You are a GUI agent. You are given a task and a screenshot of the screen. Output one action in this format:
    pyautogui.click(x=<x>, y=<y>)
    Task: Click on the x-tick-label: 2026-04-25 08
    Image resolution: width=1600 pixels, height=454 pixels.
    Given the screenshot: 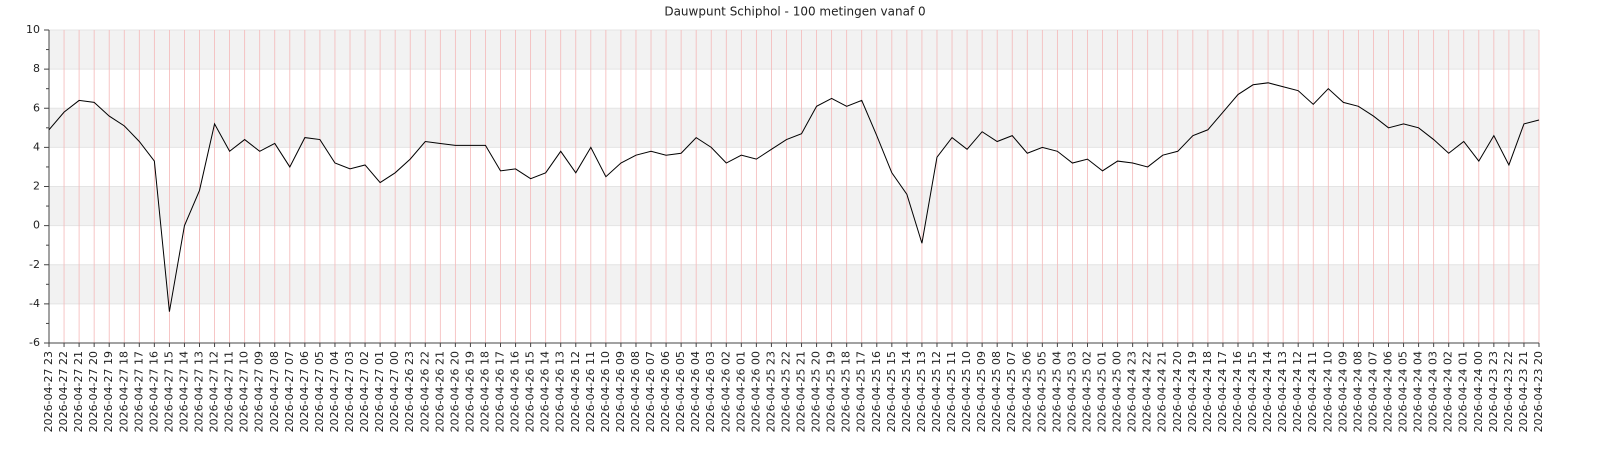 What is the action you would take?
    pyautogui.click(x=996, y=391)
    